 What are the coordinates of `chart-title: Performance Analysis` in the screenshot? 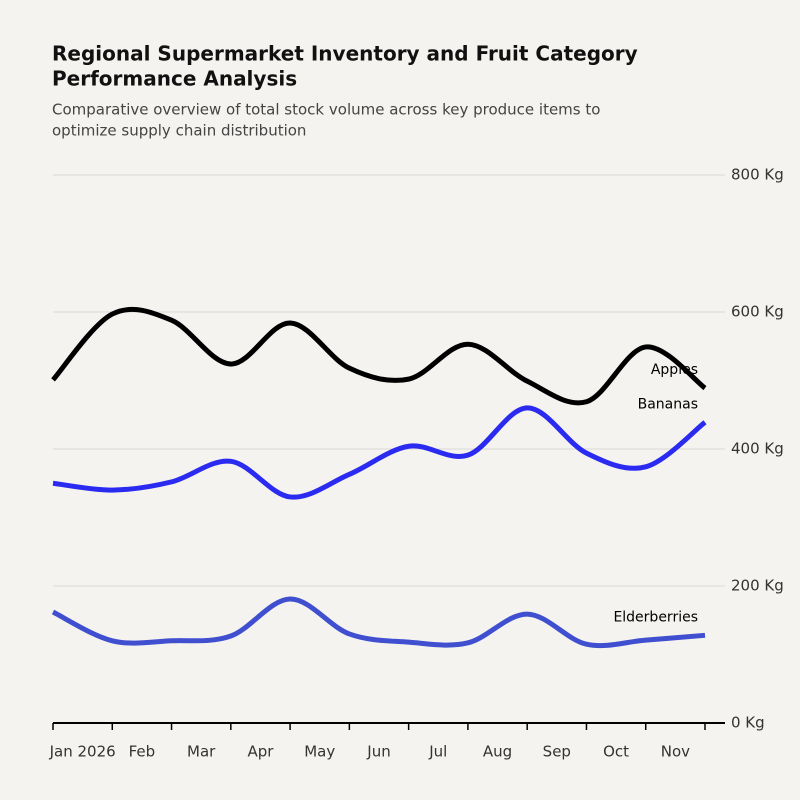 It's located at (174, 79).